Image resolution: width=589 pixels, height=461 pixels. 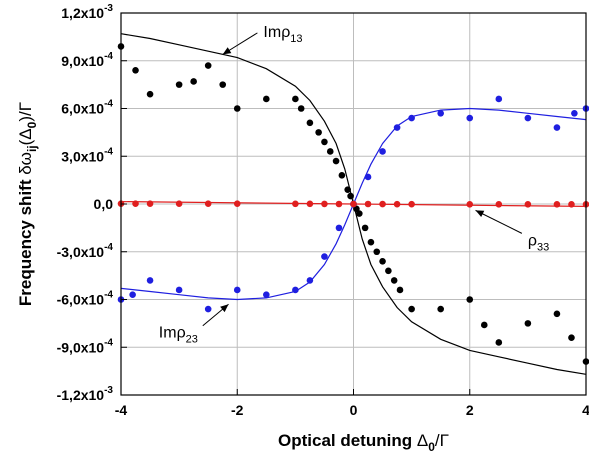 I want to click on y-tick-mantissa: -6,0x10, so click(x=81, y=300).